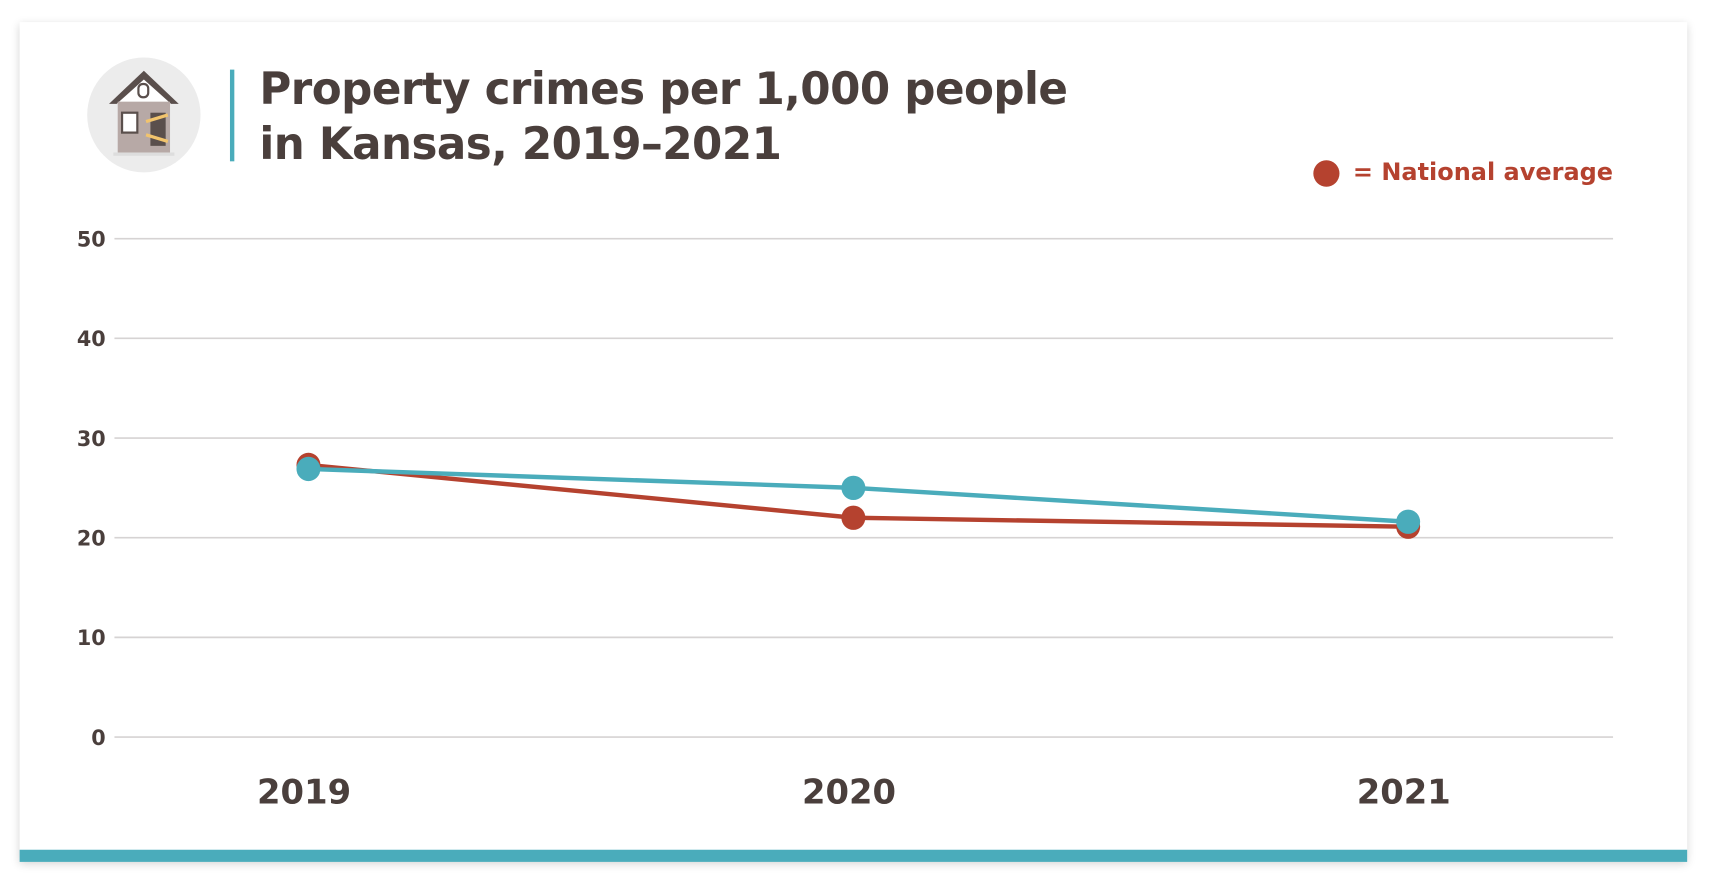 This screenshot has height=884, width=1709. What do you see at coordinates (1483, 173) in the screenshot?
I see `legend-label: = National average` at bounding box center [1483, 173].